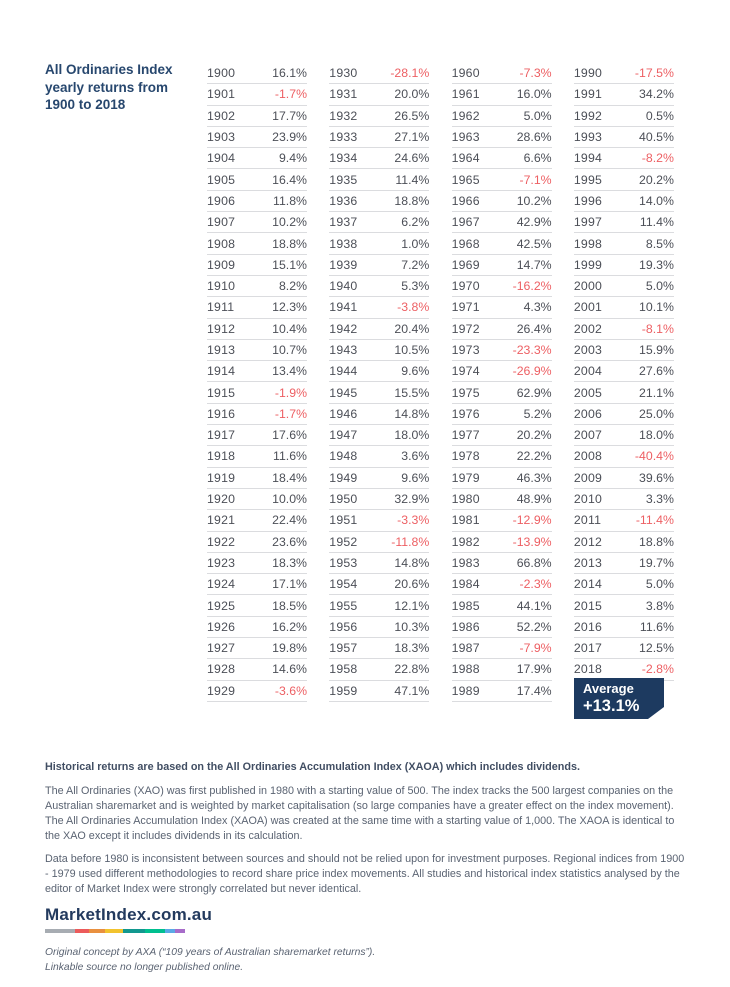  I want to click on return-row: 1908 18.8%, so click(257, 244).